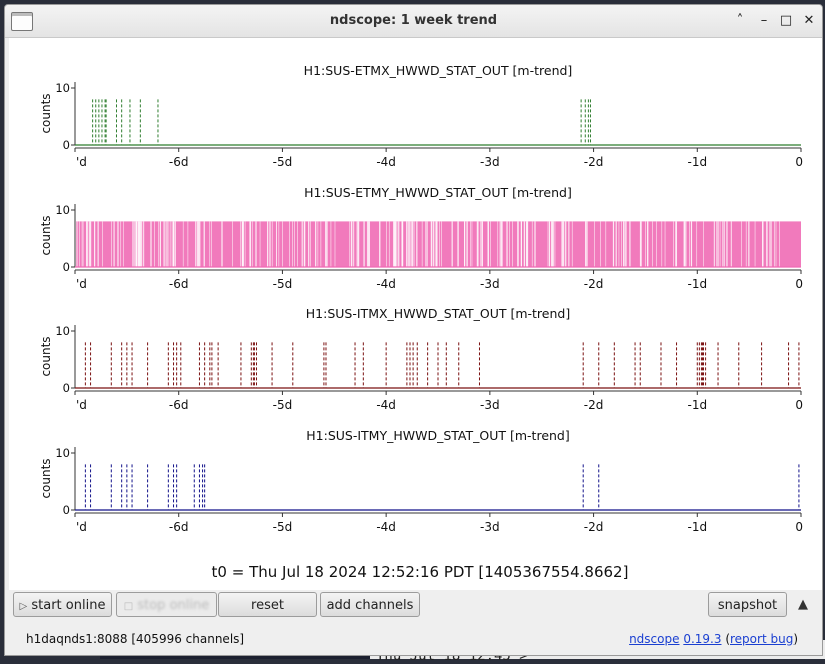  Describe the element at coordinates (803, 604) in the screenshot. I see `expand-up-icon: ▲` at that location.